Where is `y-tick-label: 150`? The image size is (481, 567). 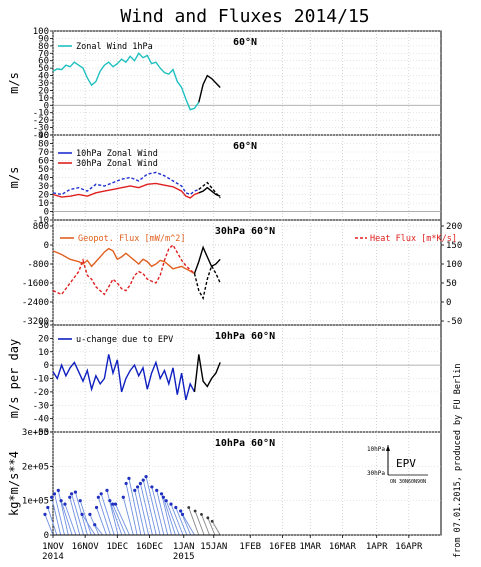
y-tick-label: 150 is located at coordinates (454, 246).